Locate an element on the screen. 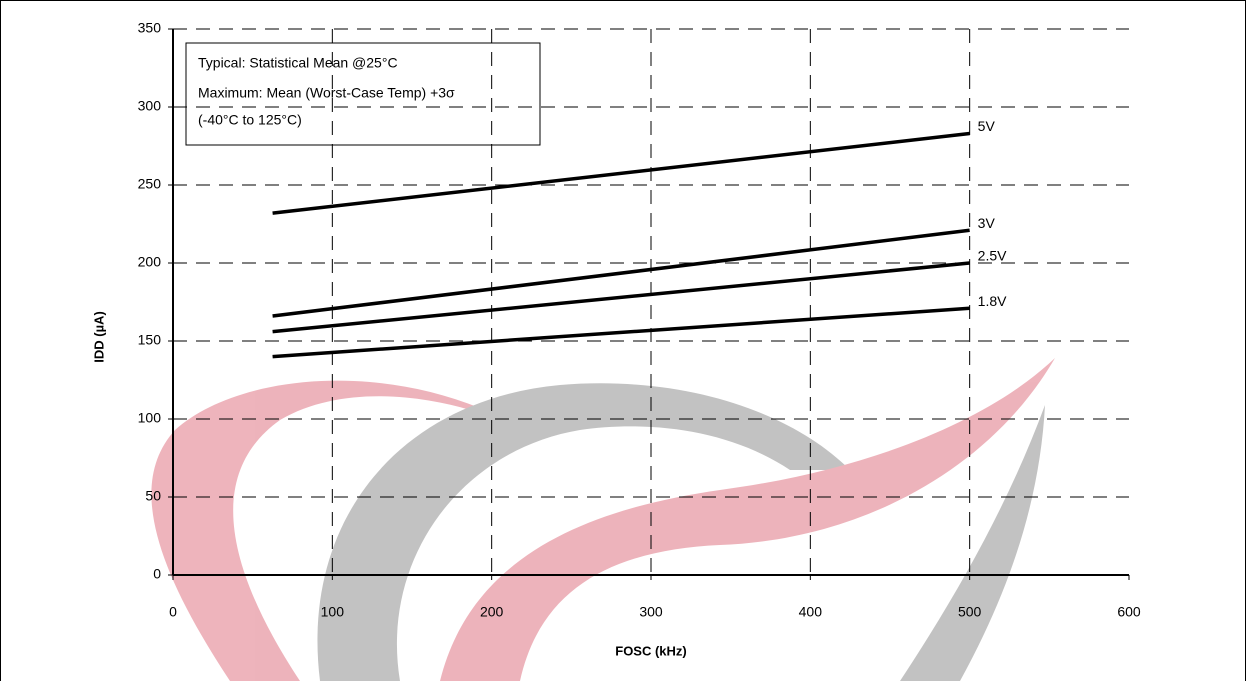 This screenshot has height=681, width=1246. x-tick-label: 100 is located at coordinates (333, 612).